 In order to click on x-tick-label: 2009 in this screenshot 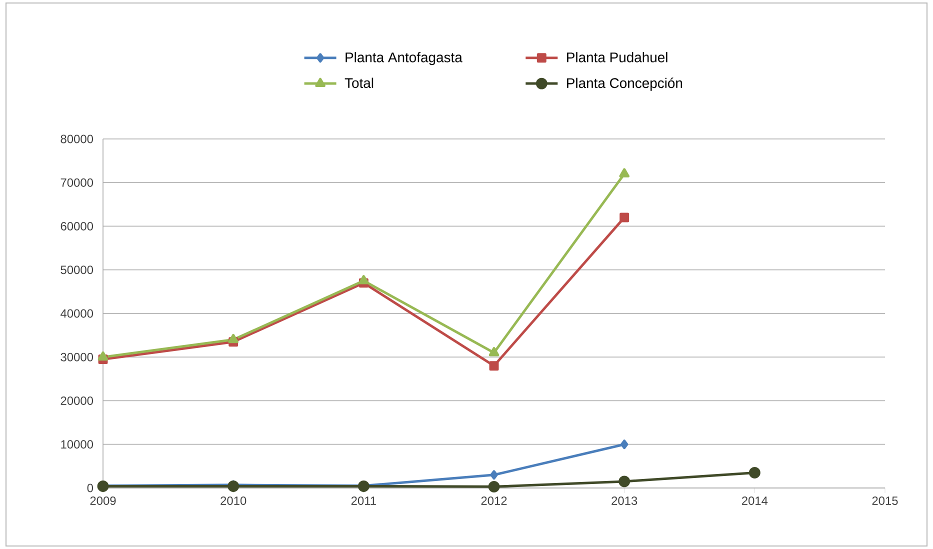, I will do `click(103, 500)`.